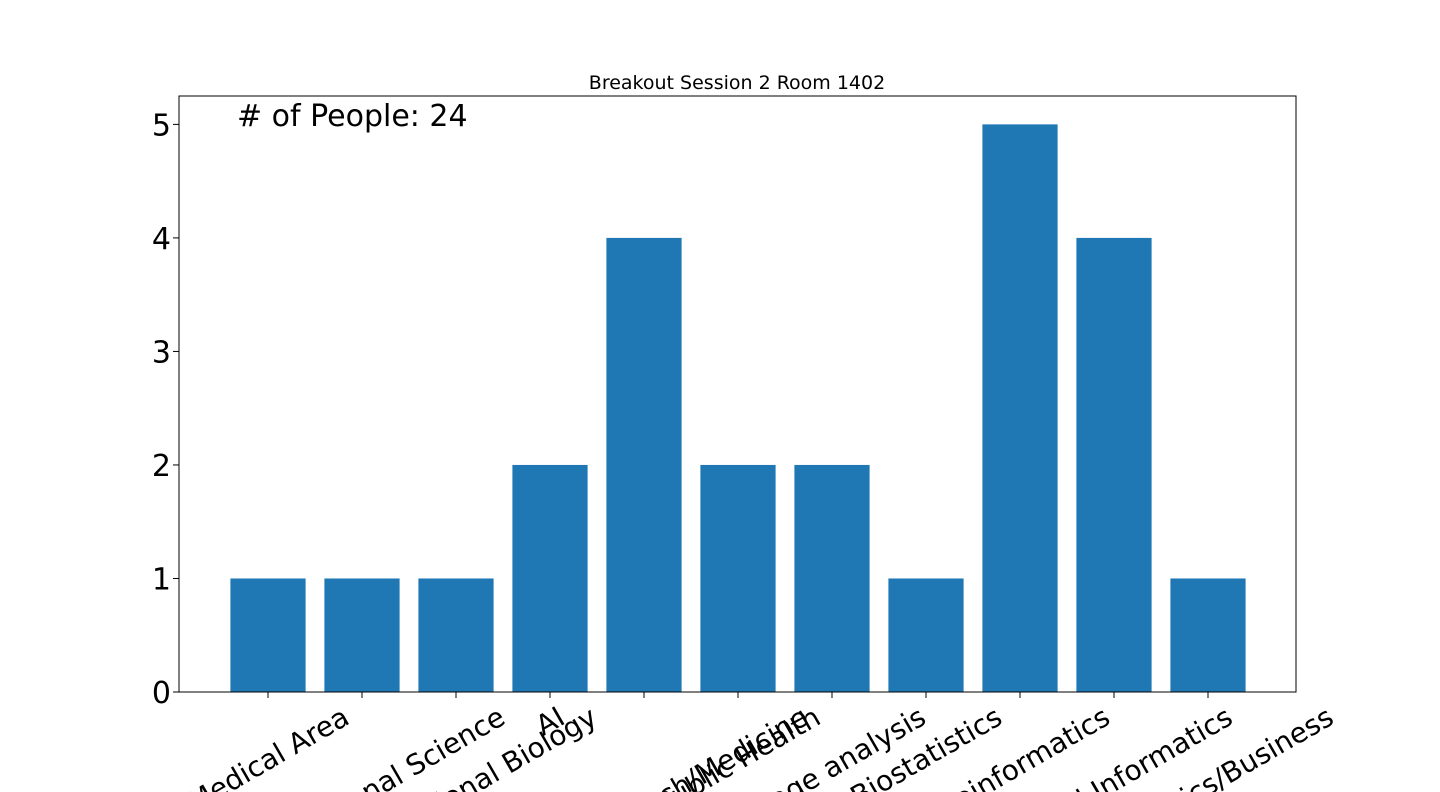 This screenshot has width=1440, height=792. What do you see at coordinates (161, 466) in the screenshot?
I see `y-tick-label: 2` at bounding box center [161, 466].